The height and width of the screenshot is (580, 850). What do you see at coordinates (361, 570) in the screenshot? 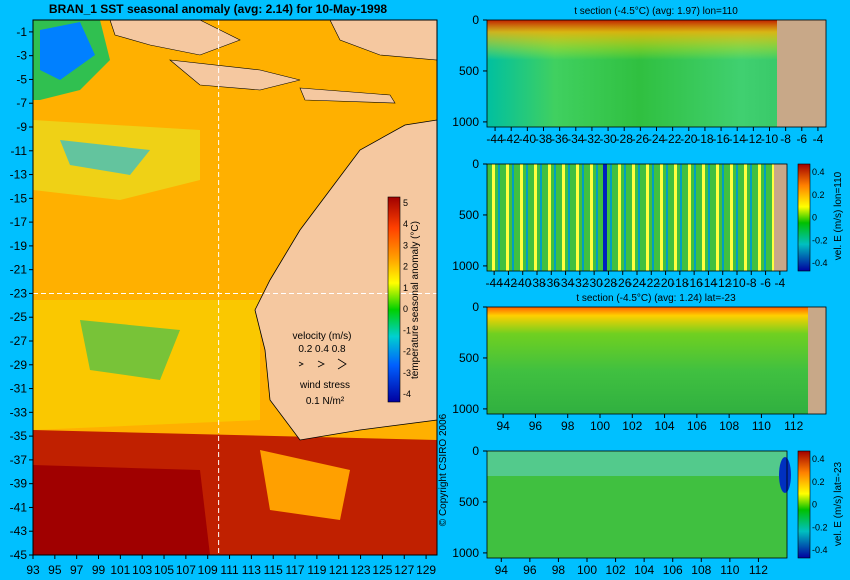
I see `map-x-tick-label: 123` at bounding box center [361, 570].